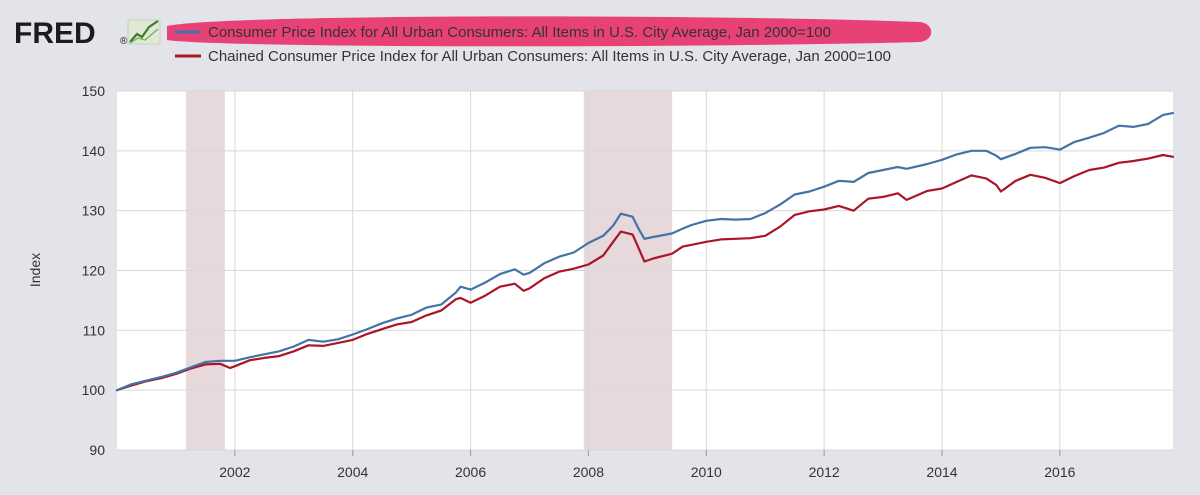 The image size is (1200, 495). Describe the element at coordinates (588, 472) in the screenshot. I see `x-tick-label: 2008` at that location.